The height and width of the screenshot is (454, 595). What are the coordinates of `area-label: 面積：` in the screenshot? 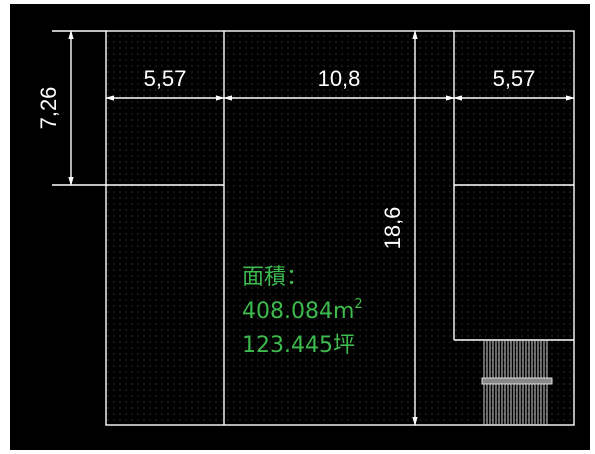 It's located at (275, 277).